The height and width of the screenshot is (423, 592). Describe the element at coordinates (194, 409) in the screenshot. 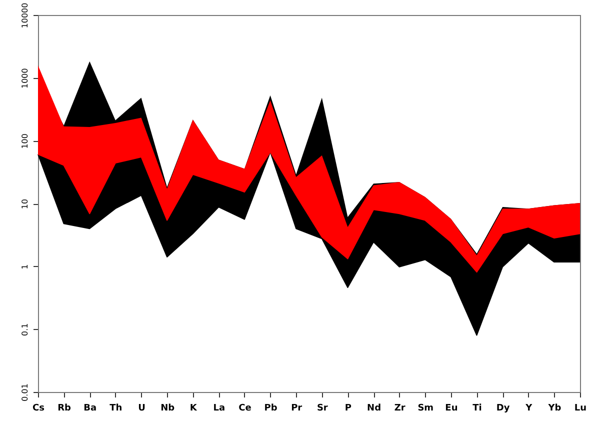

I see `x-tick-label: K` at that location.